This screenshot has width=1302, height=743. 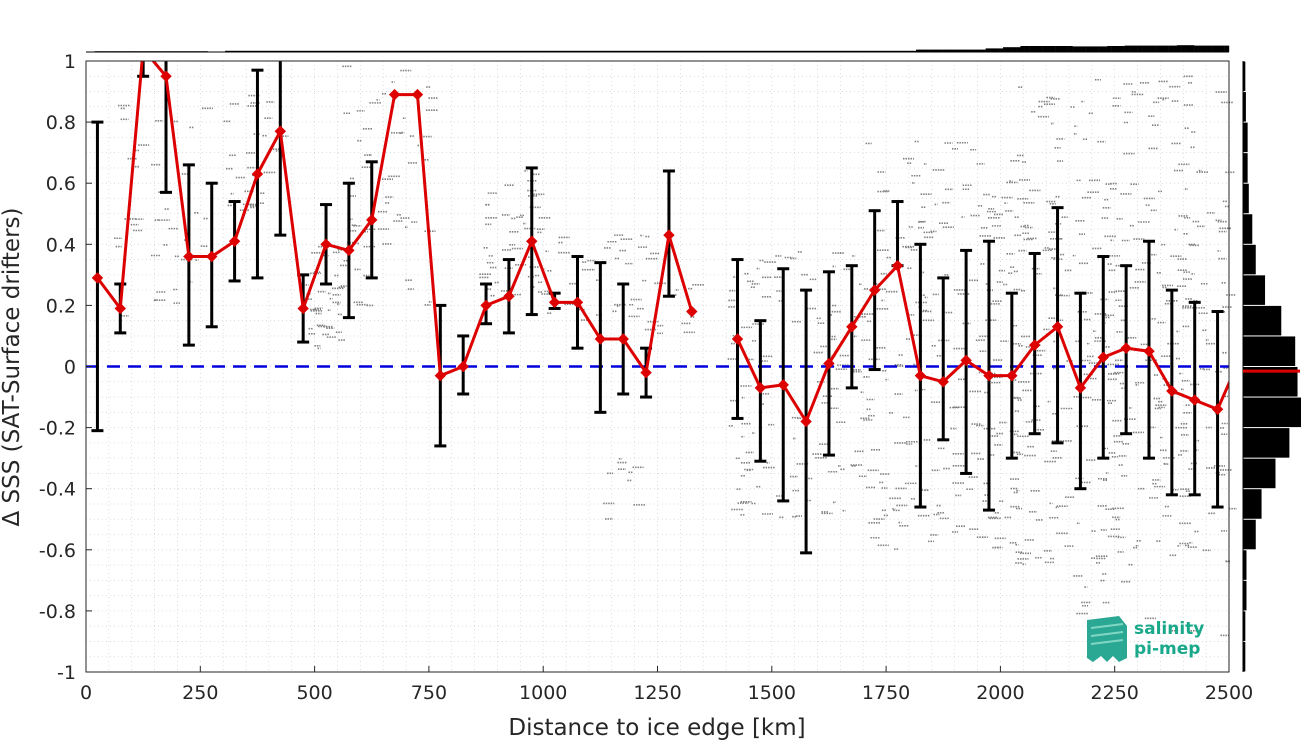 What do you see at coordinates (200, 693) in the screenshot?
I see `x-tick-label: 250` at bounding box center [200, 693].